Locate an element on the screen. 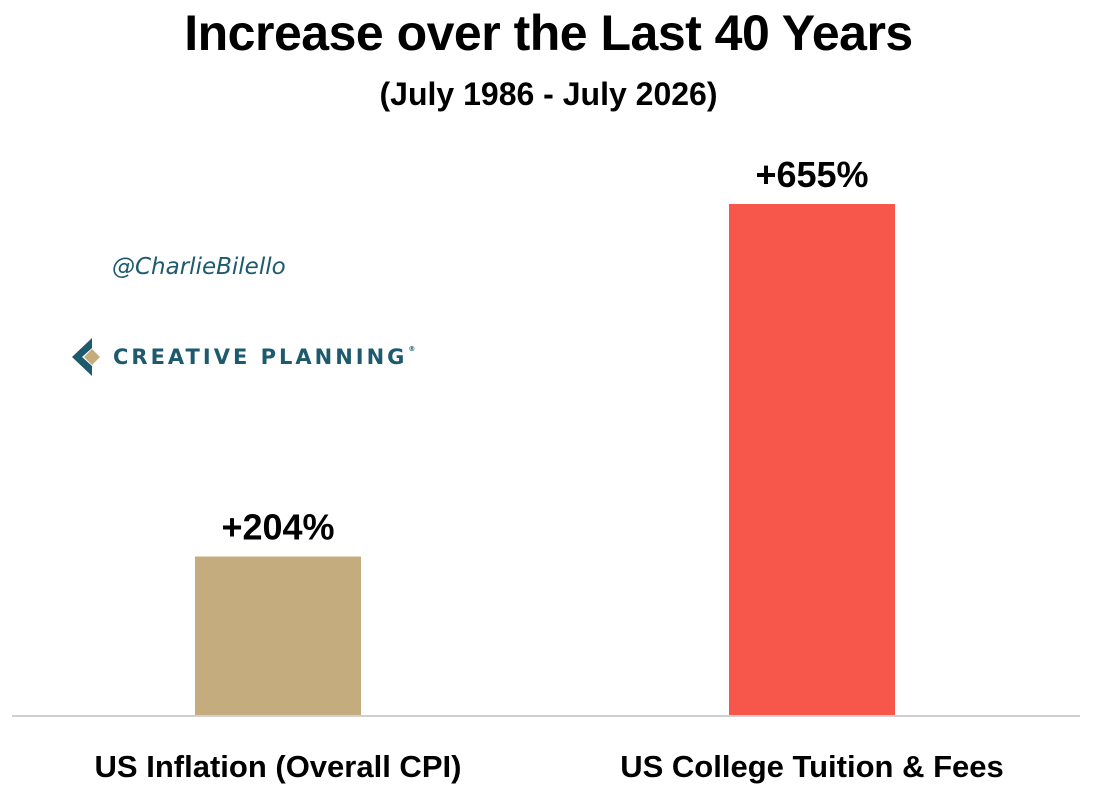 The width and height of the screenshot is (1097, 800). brand-logo: CREATIVE PLANNING® is located at coordinates (243, 357).